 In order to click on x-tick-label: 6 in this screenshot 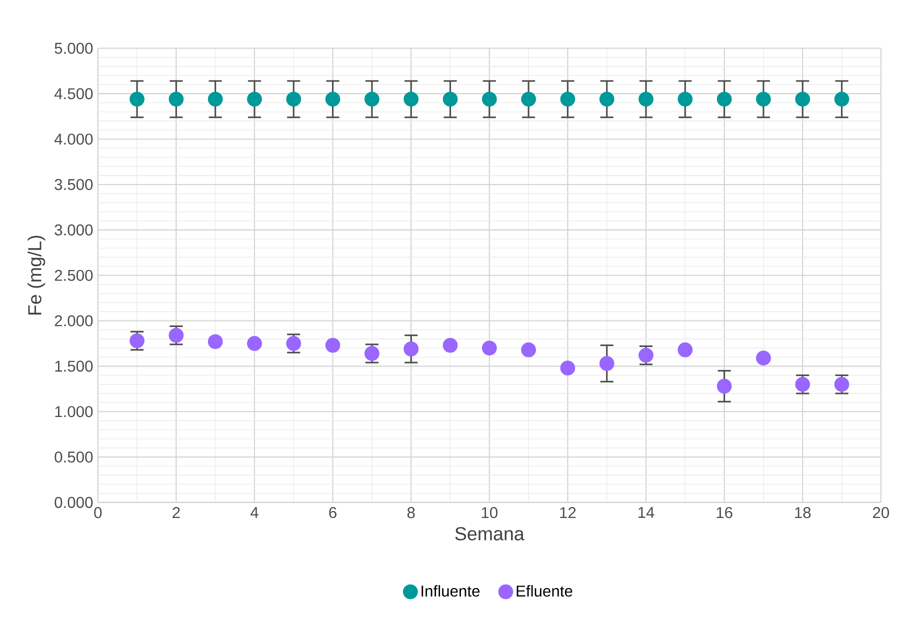, I will do `click(332, 512)`.